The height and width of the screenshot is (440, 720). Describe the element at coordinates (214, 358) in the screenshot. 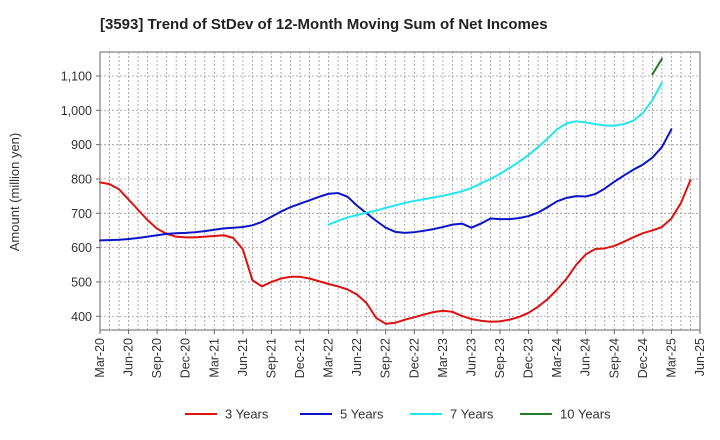

I see `x-tick-label: Mar-21` at that location.